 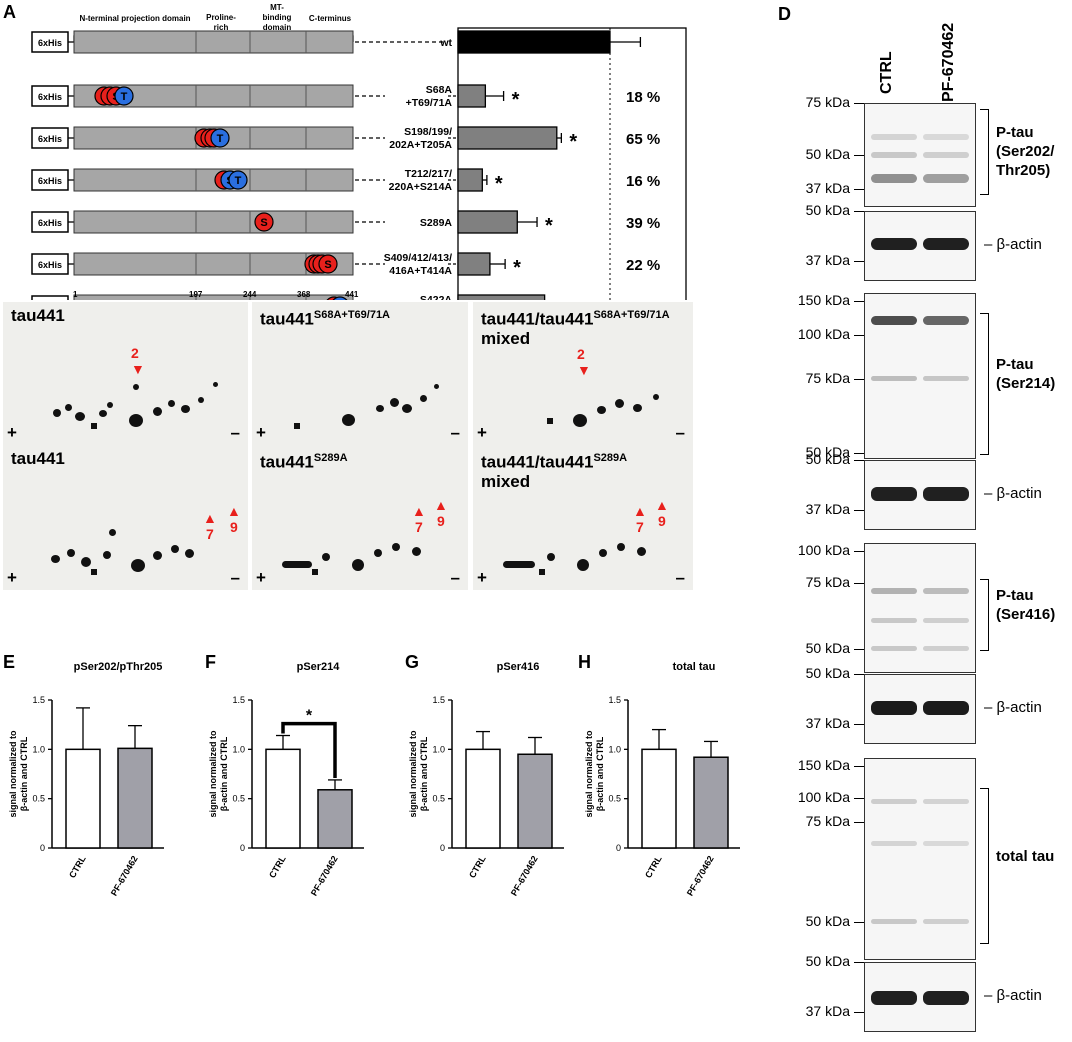 What do you see at coordinates (823, 765) in the screenshot?
I see `kda-marker: 150 kDa` at bounding box center [823, 765].